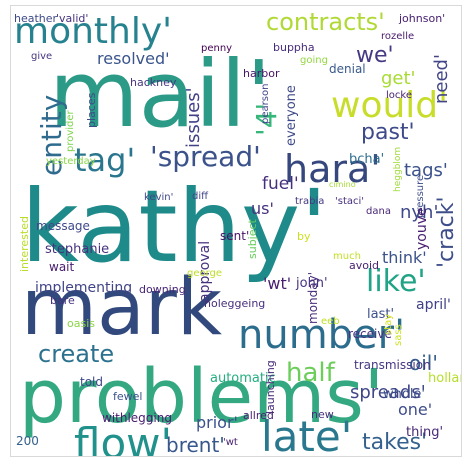 The height and width of the screenshot is (466, 468). Describe the element at coordinates (71, 161) in the screenshot. I see `cloud-word: yesterday` at that location.